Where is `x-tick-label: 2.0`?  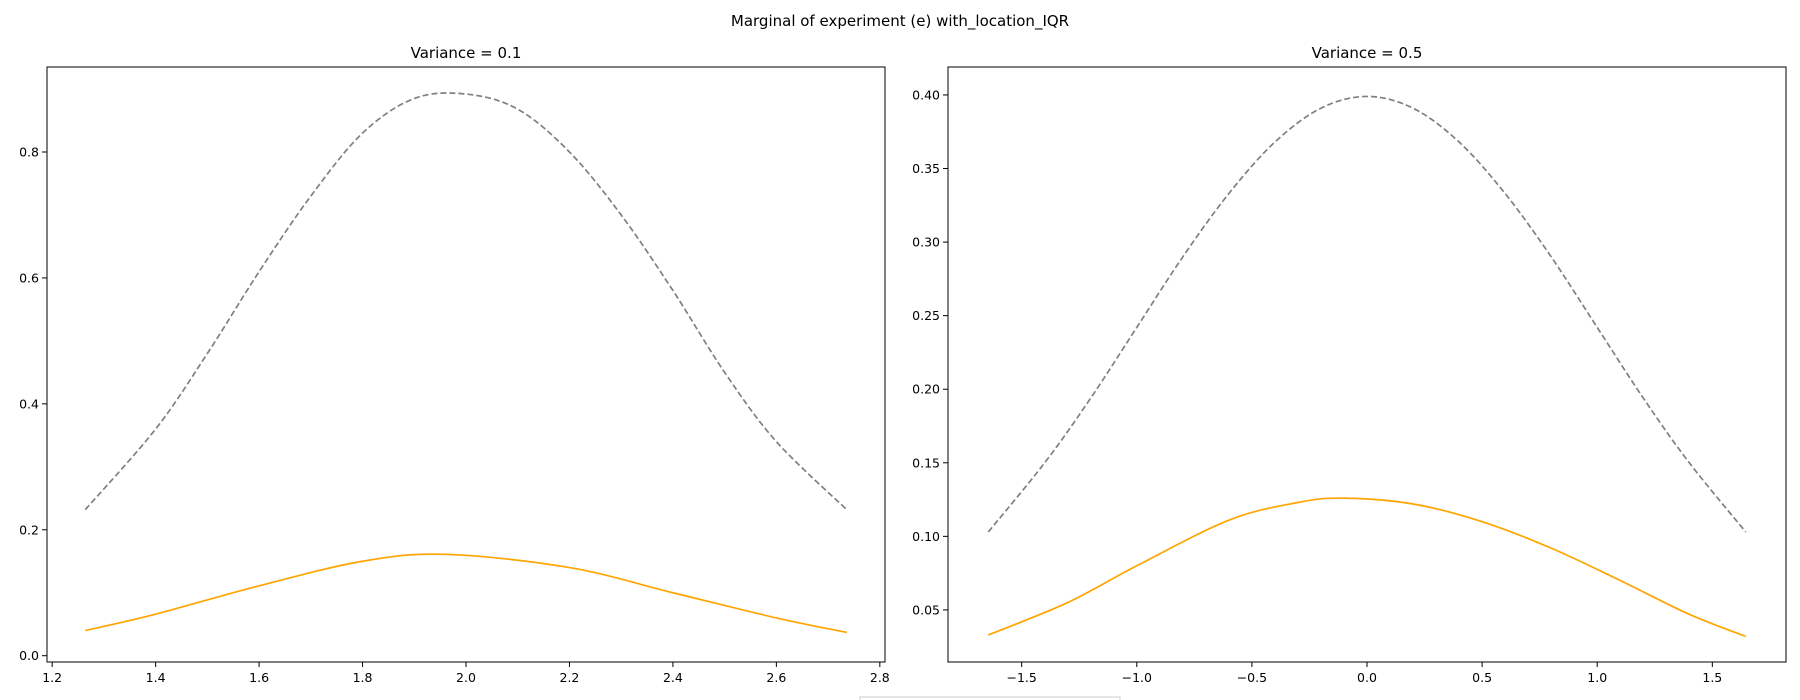 x-tick-label: 2.0 is located at coordinates (466, 677).